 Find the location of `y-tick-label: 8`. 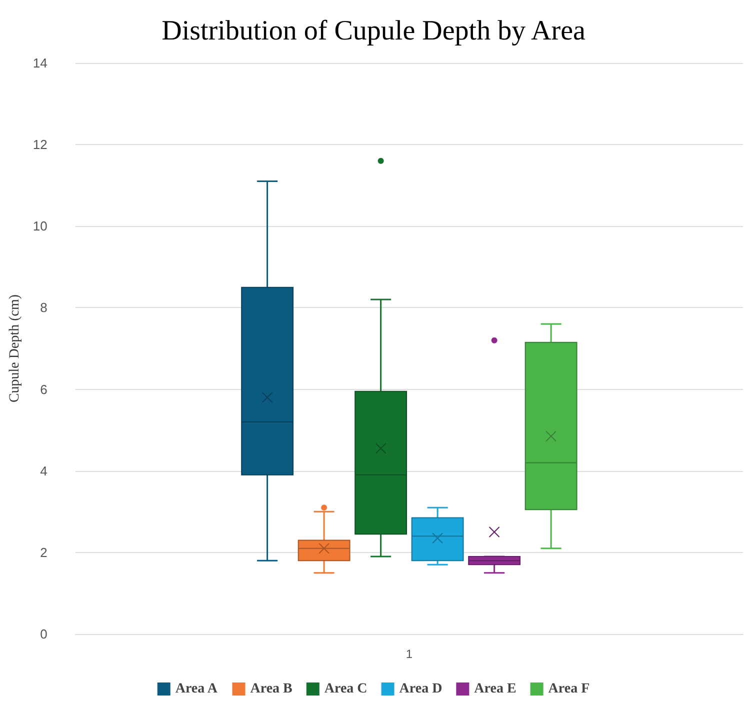

y-tick-label: 8 is located at coordinates (44, 308).